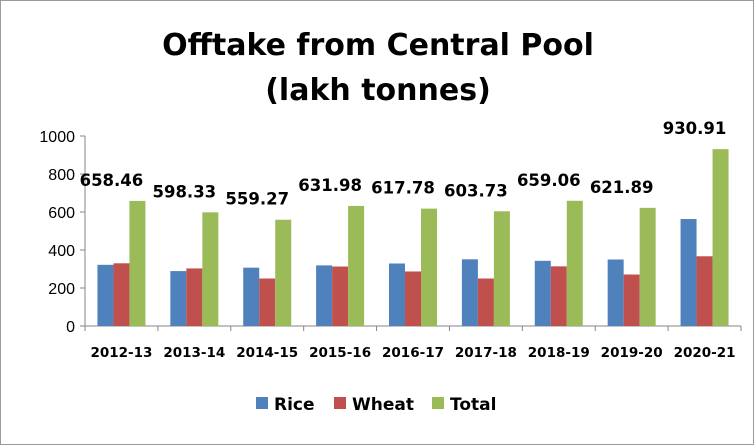  Describe the element at coordinates (61, 251) in the screenshot. I see `y-tick-label: 400` at that location.